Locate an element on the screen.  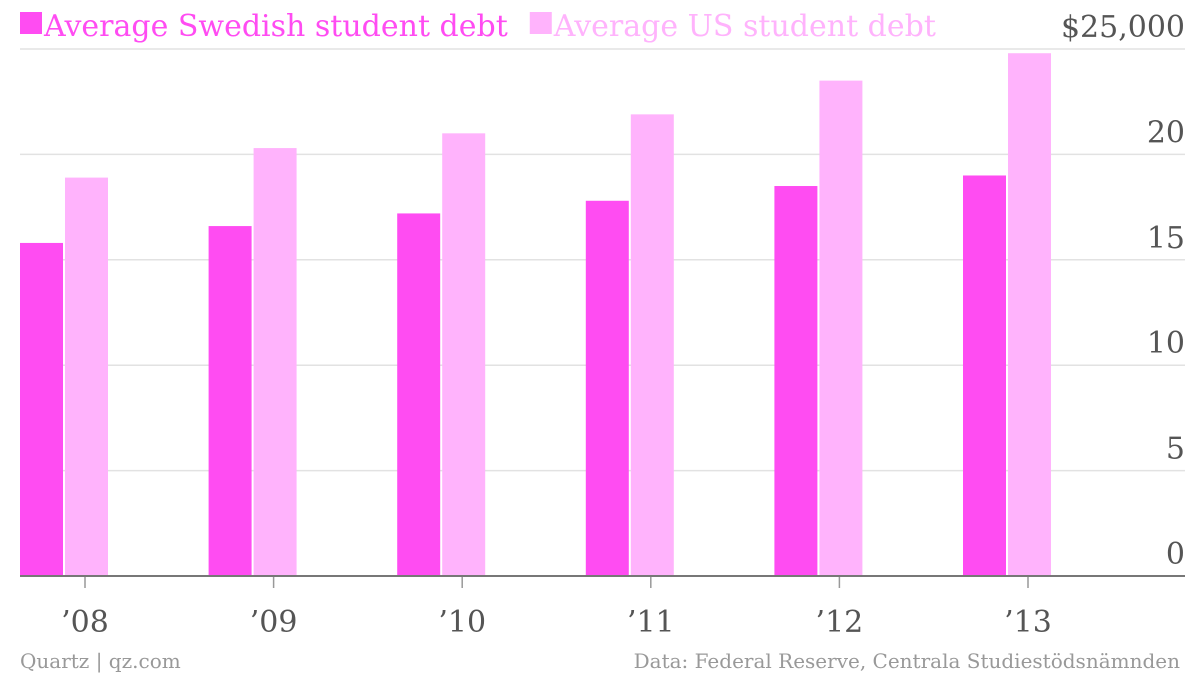
x-tick-label: ’08 is located at coordinates (85, 622).